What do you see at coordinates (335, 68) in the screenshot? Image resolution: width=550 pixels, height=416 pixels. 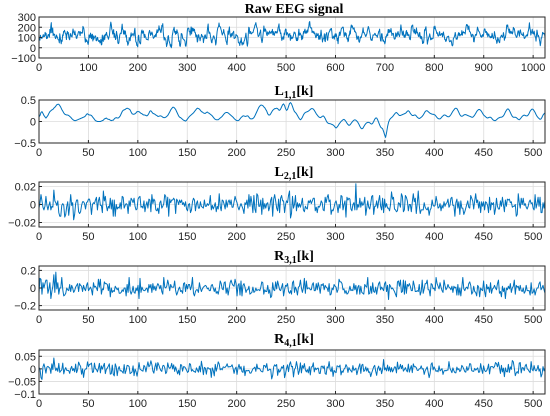 I see `x-tick-label: 600` at bounding box center [335, 68].